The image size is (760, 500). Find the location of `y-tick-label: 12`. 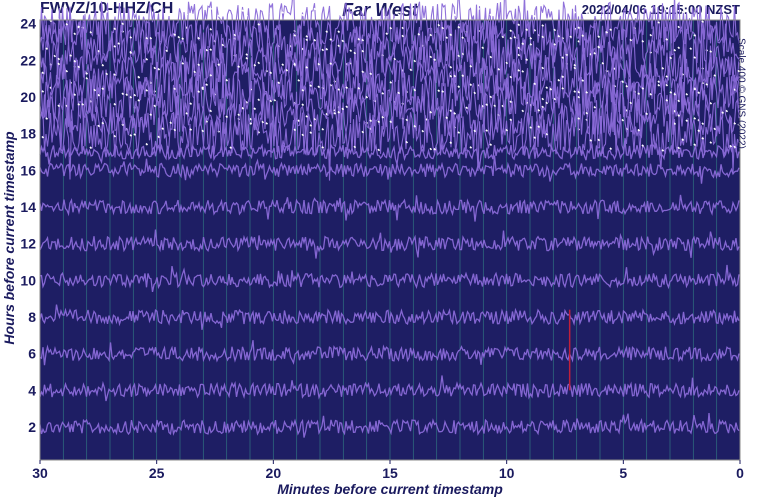

y-tick-label: 12 is located at coordinates (28, 244).